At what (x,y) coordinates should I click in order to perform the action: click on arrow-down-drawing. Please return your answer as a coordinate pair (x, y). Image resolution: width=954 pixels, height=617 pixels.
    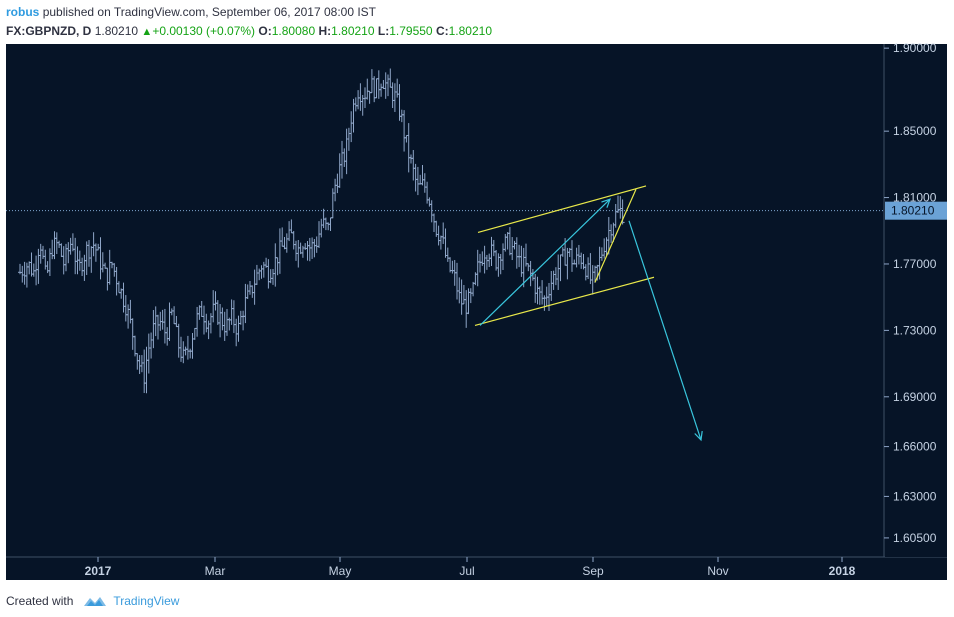
    Looking at the image, I should click on (665, 331).